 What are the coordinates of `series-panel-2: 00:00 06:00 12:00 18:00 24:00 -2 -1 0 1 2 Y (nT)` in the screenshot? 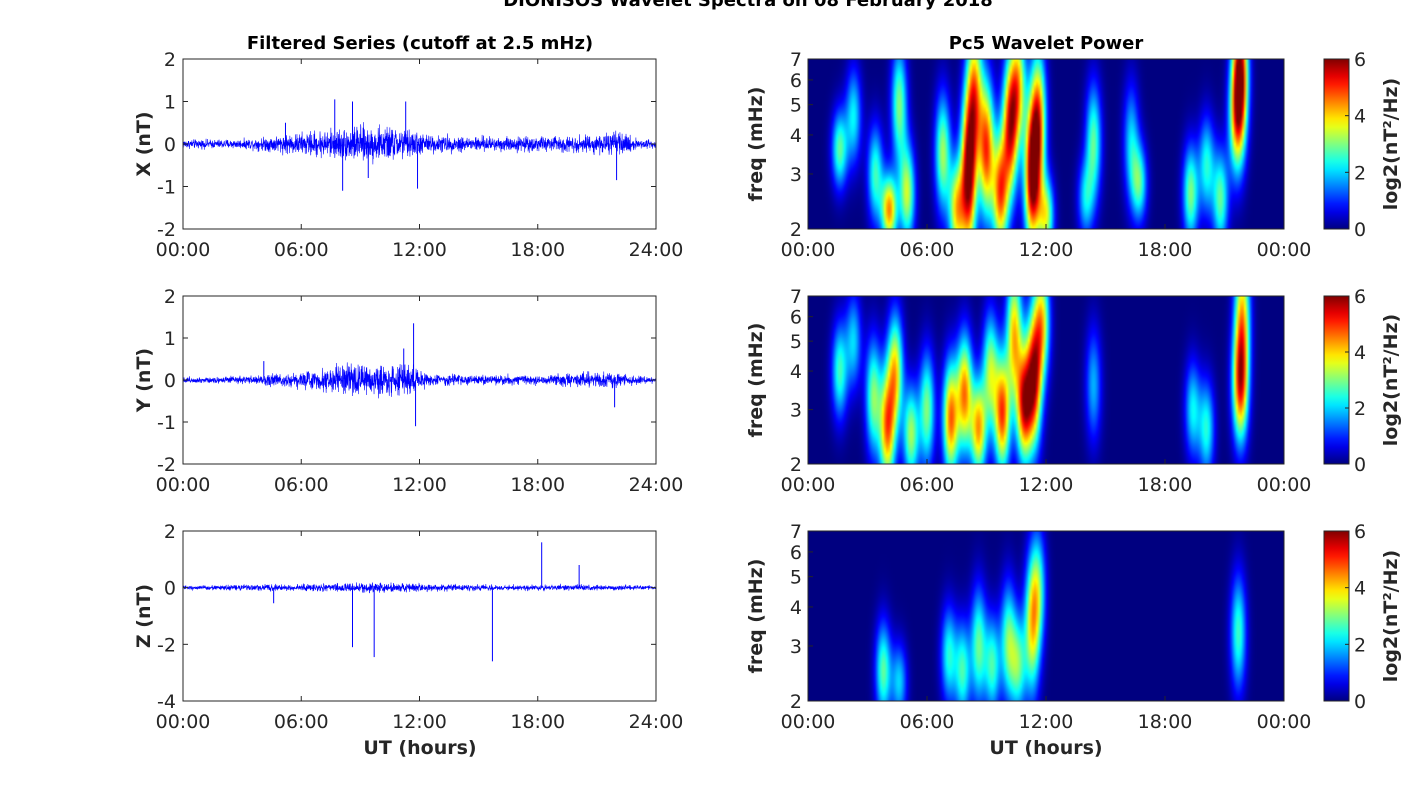 It's located at (408, 391).